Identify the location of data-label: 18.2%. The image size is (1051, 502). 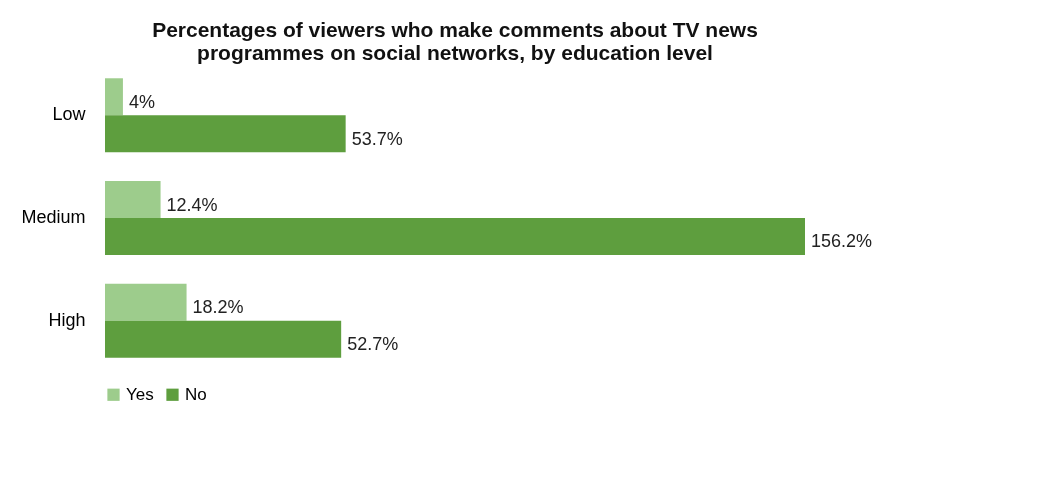
(218, 307).